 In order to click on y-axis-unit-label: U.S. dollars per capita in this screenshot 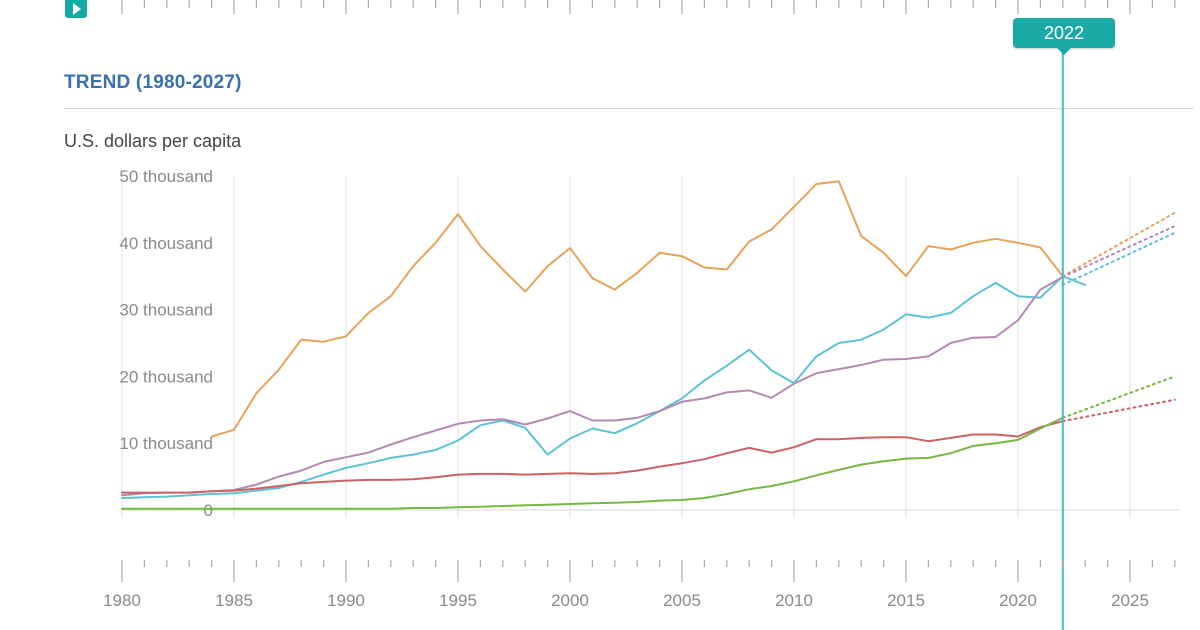, I will do `click(153, 141)`.